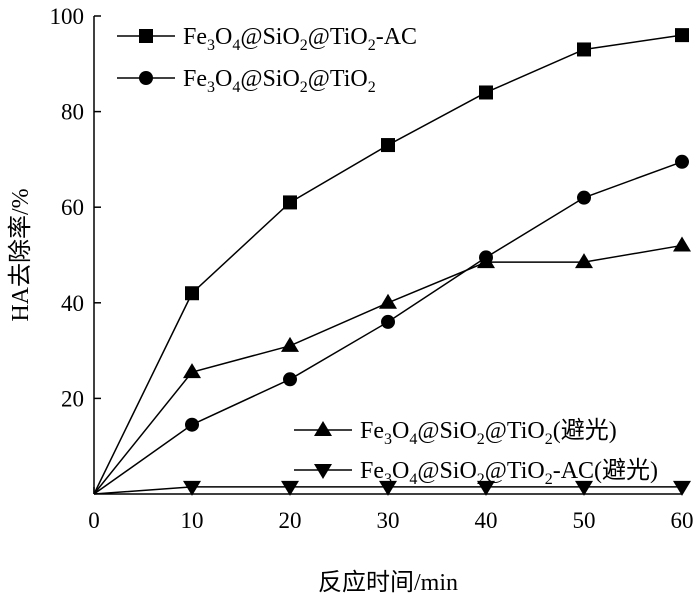  What do you see at coordinates (72, 398) in the screenshot?
I see `y-tick-label: 20` at bounding box center [72, 398].